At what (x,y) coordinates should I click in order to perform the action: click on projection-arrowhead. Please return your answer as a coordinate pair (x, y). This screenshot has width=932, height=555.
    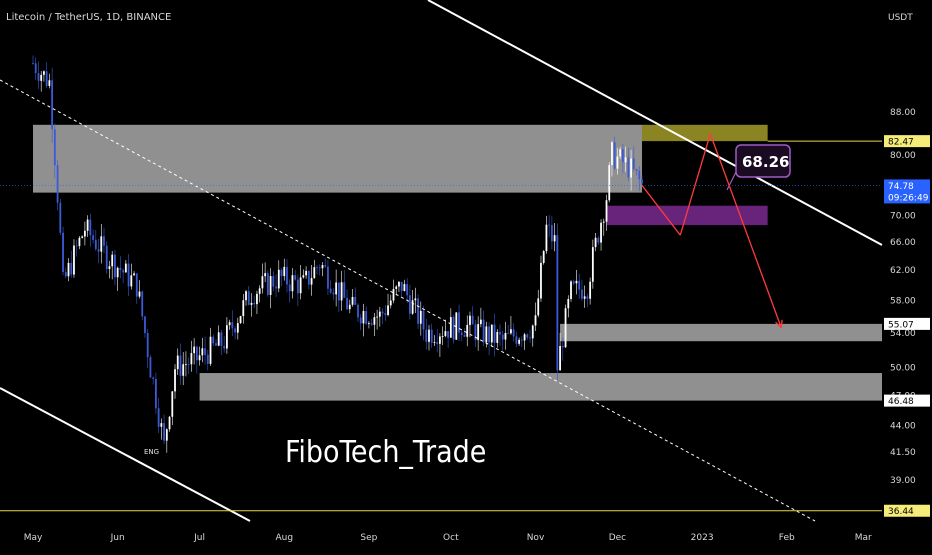
    Looking at the image, I should click on (778, 325).